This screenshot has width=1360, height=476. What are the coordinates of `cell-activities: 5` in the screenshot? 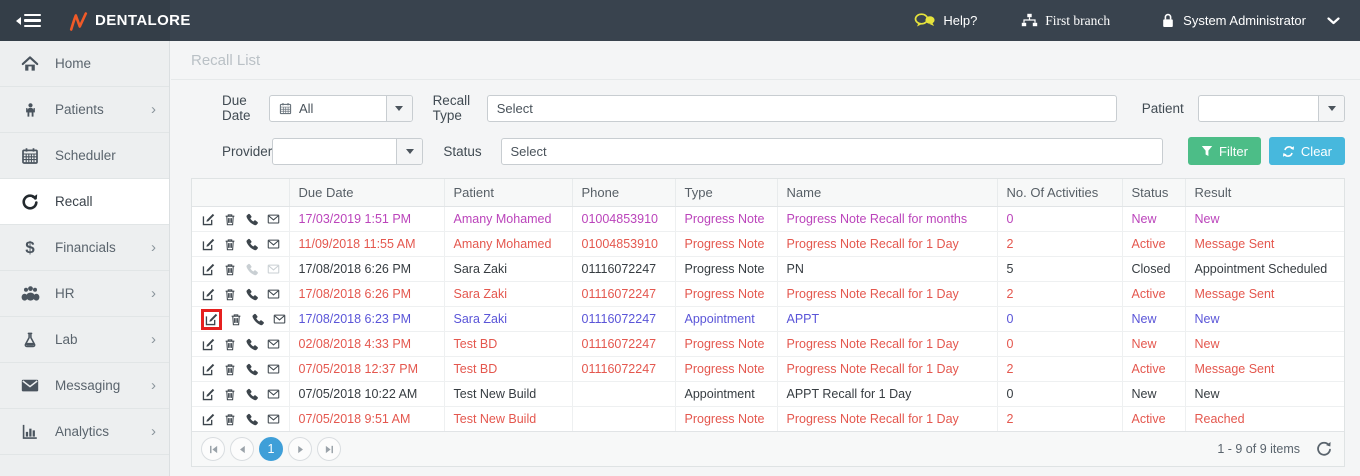 It's located at (1060, 269).